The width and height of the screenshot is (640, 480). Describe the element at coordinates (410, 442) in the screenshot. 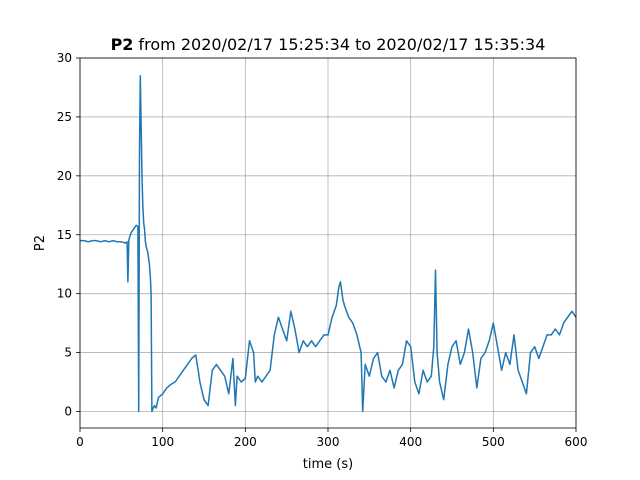

I see `x-tick-label: 400` at that location.